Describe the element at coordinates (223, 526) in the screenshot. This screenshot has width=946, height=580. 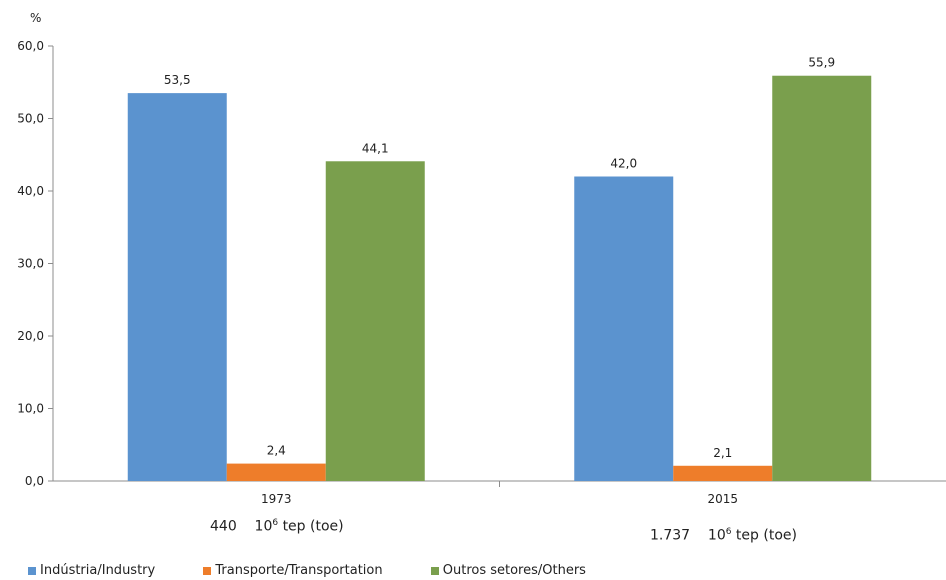
I see `total-value: 440` at that location.